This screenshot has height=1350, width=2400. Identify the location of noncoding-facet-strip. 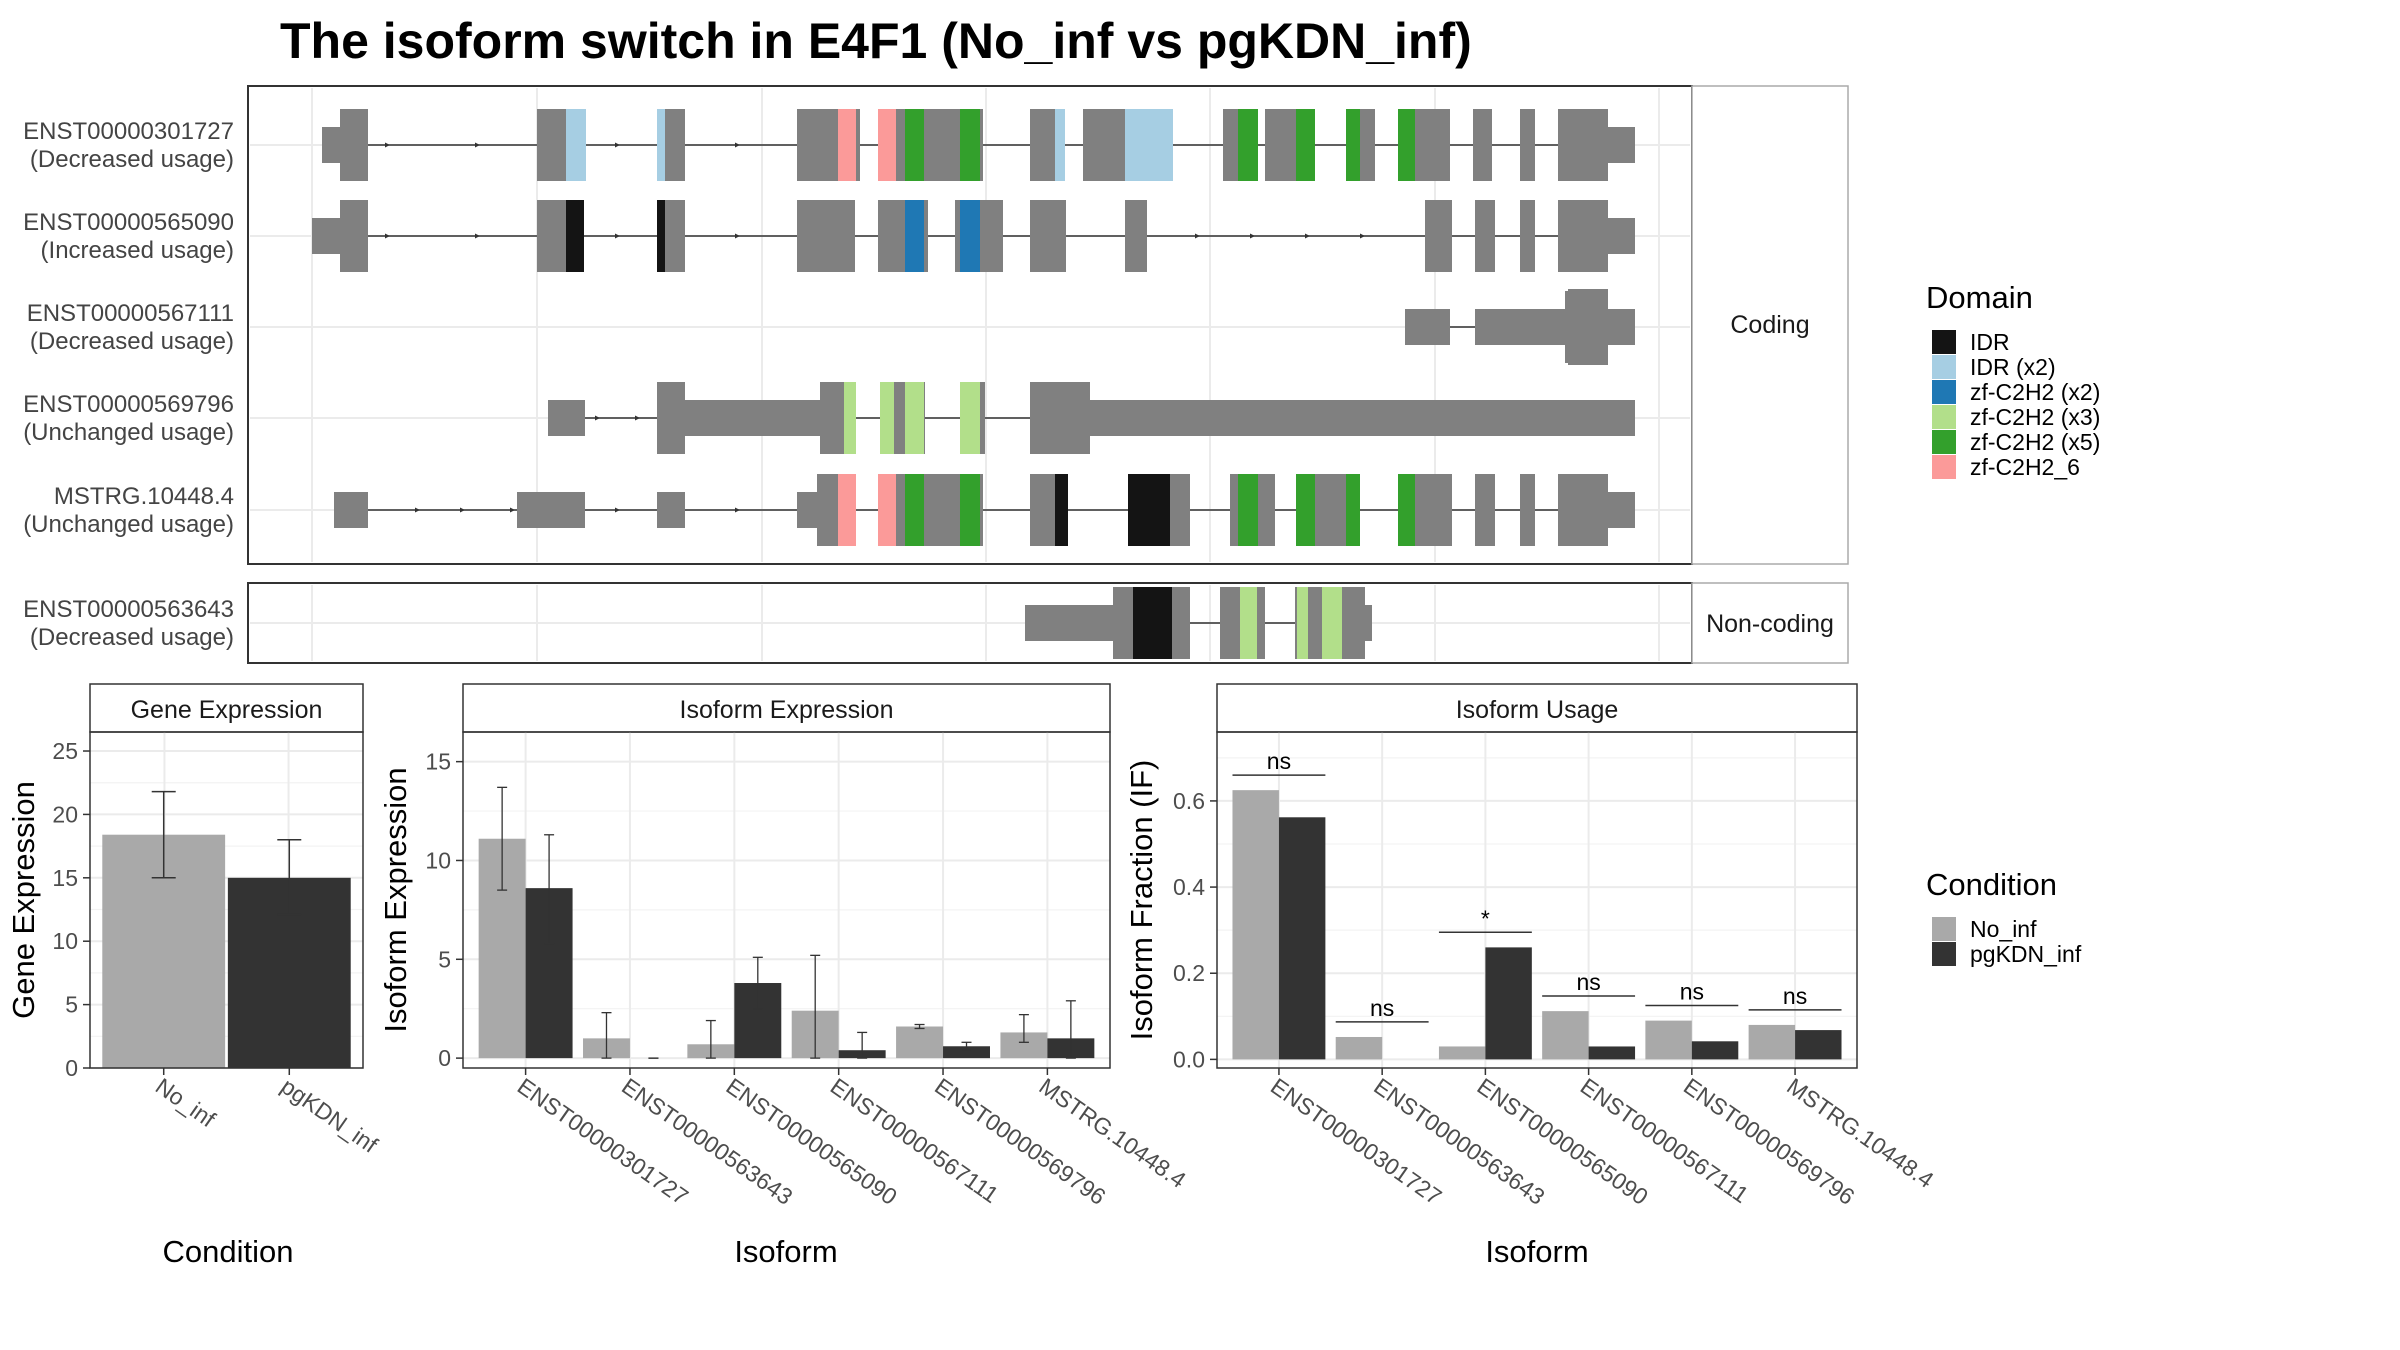
(1770, 623).